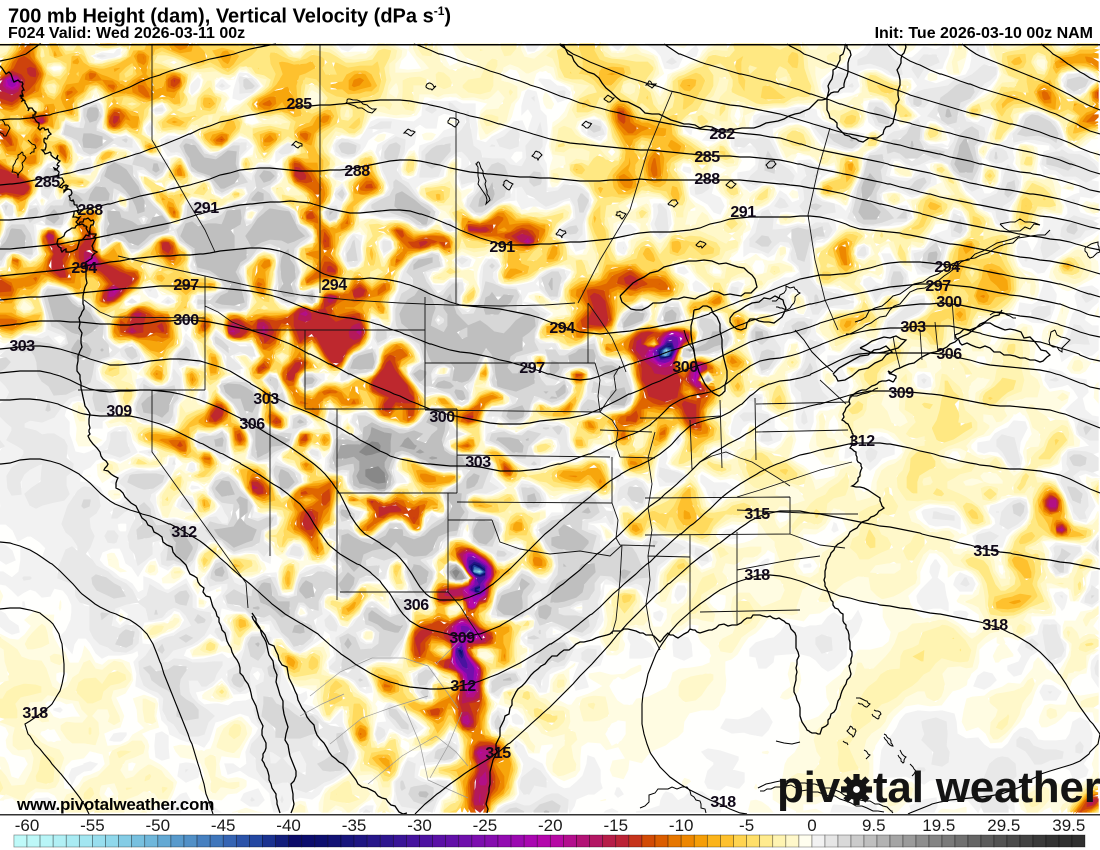  I want to click on svg-text: -30, so click(419, 825).